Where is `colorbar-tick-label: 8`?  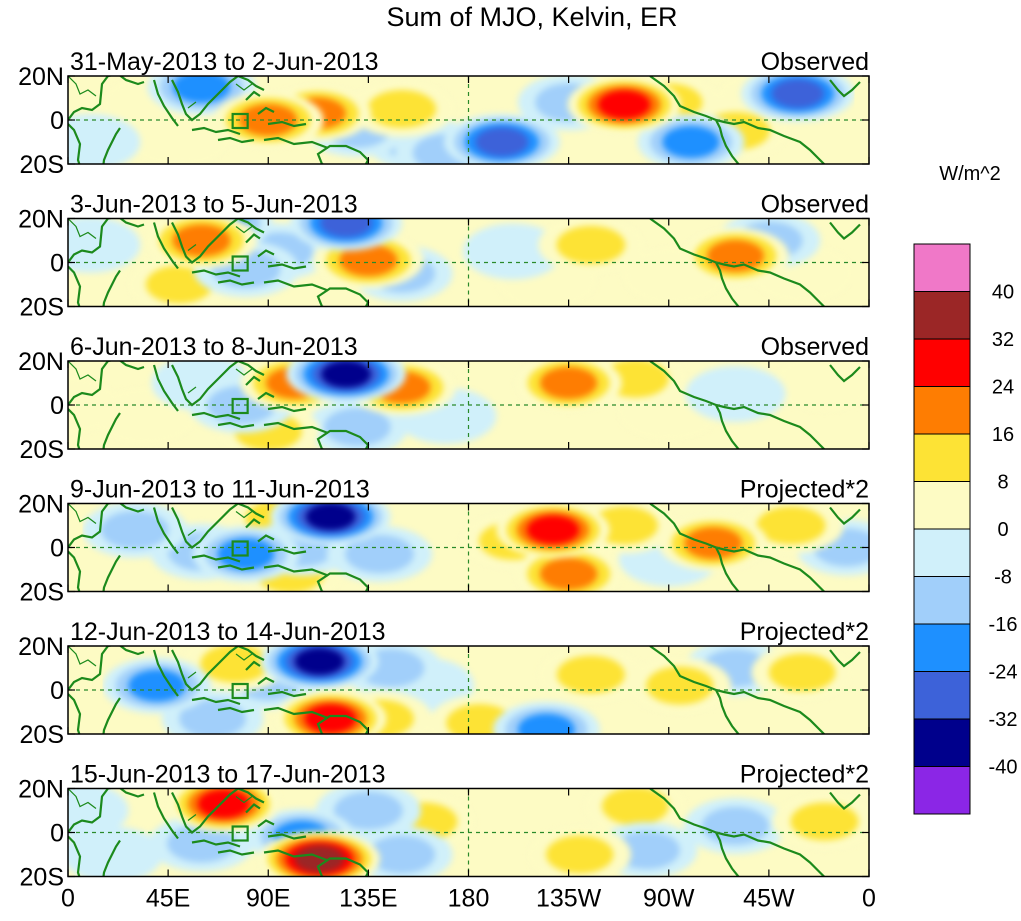
colorbar-tick-label: 8 is located at coordinates (1002, 483).